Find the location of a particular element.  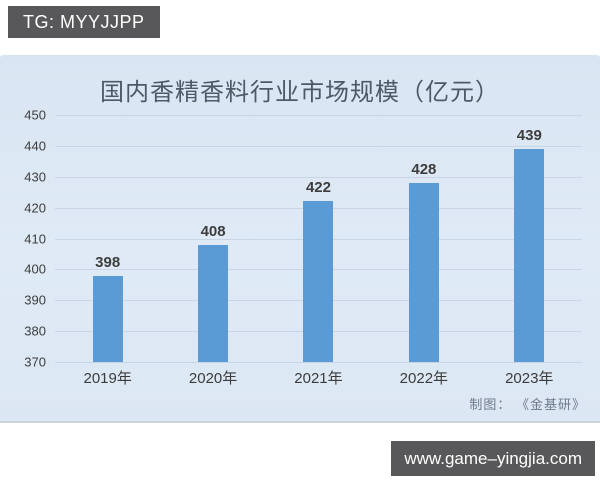

bar-slot: 439 is located at coordinates (529, 238).